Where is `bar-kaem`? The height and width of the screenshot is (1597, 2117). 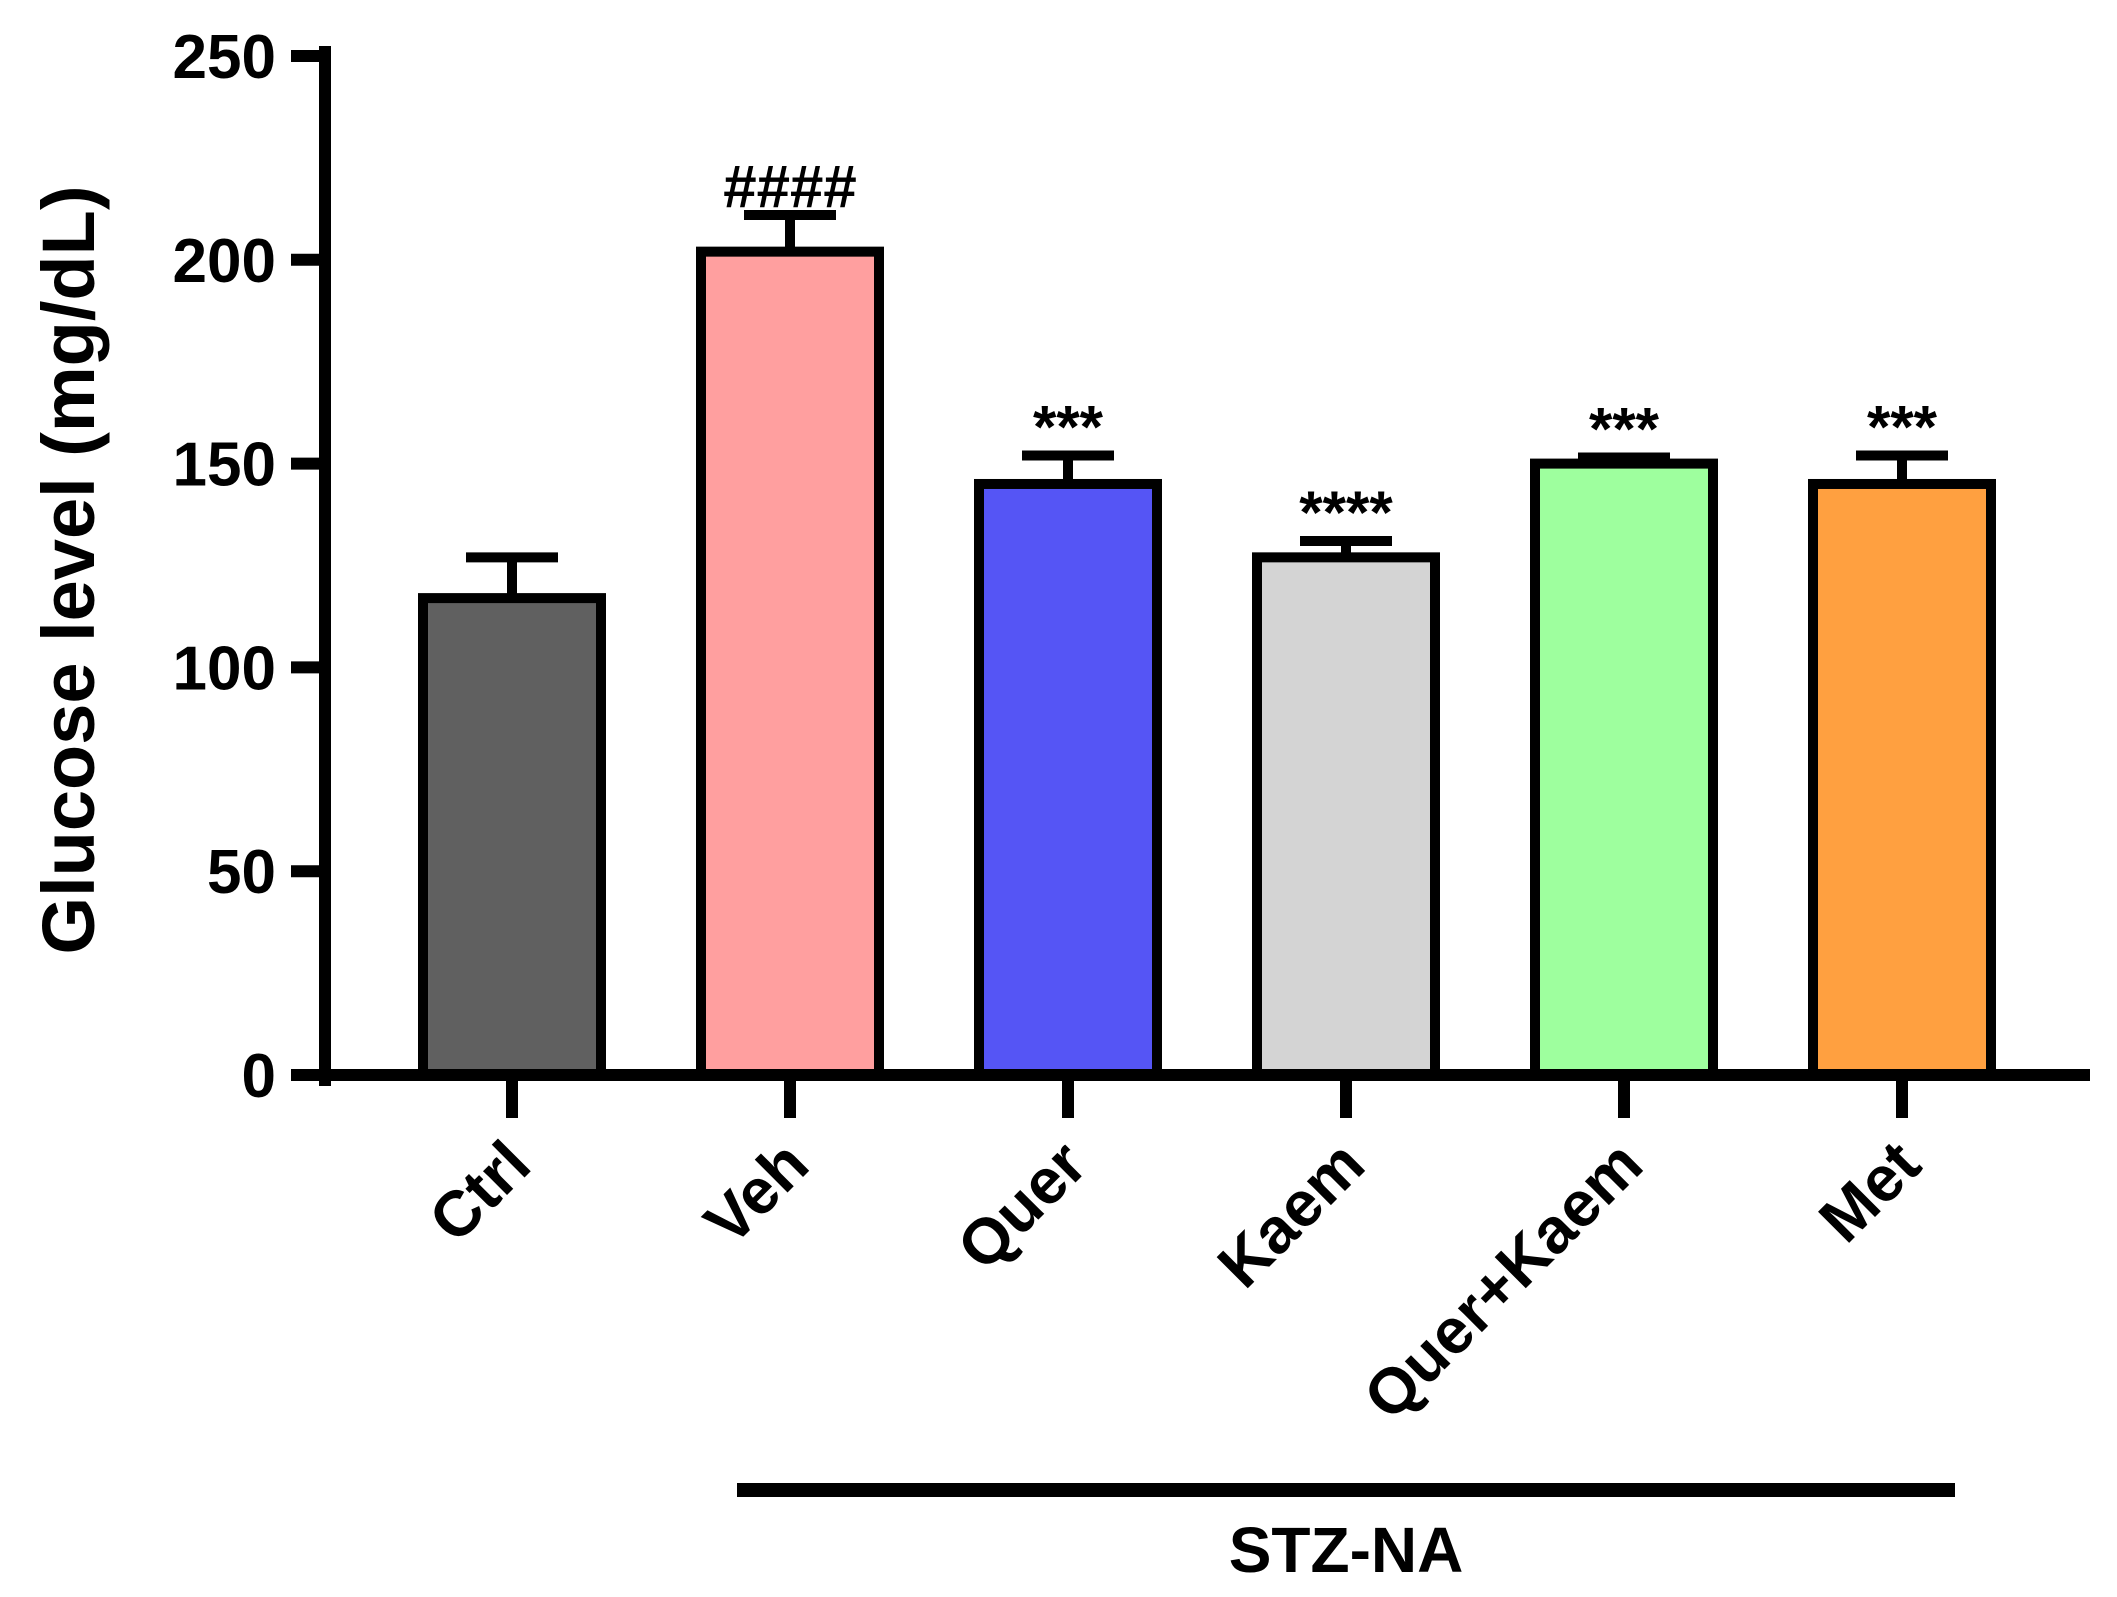
bar-kaem is located at coordinates (1346, 816).